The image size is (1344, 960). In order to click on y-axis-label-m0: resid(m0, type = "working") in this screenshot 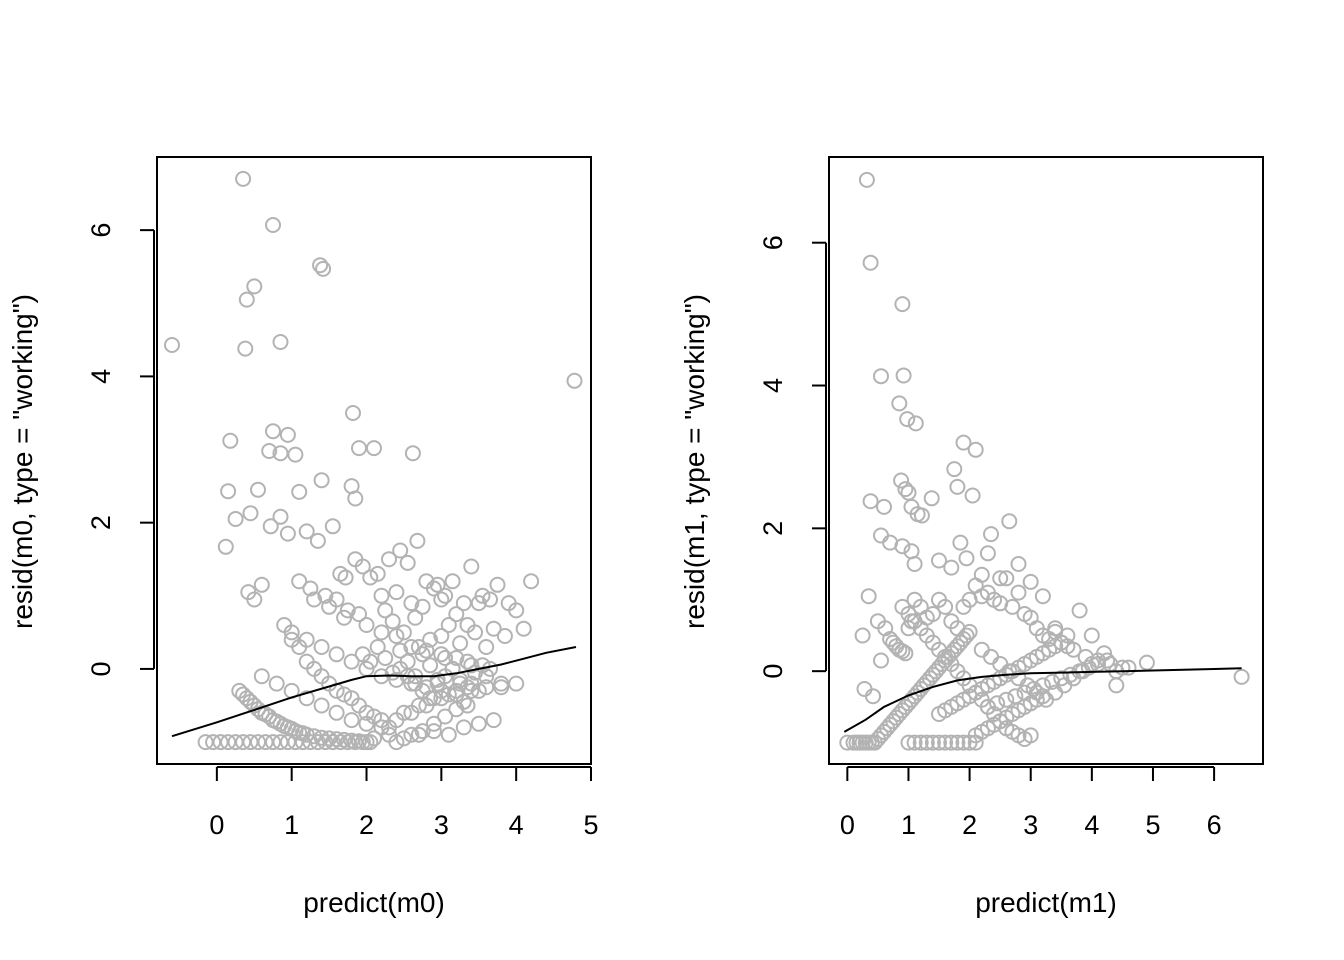, I will do `click(22, 461)`.